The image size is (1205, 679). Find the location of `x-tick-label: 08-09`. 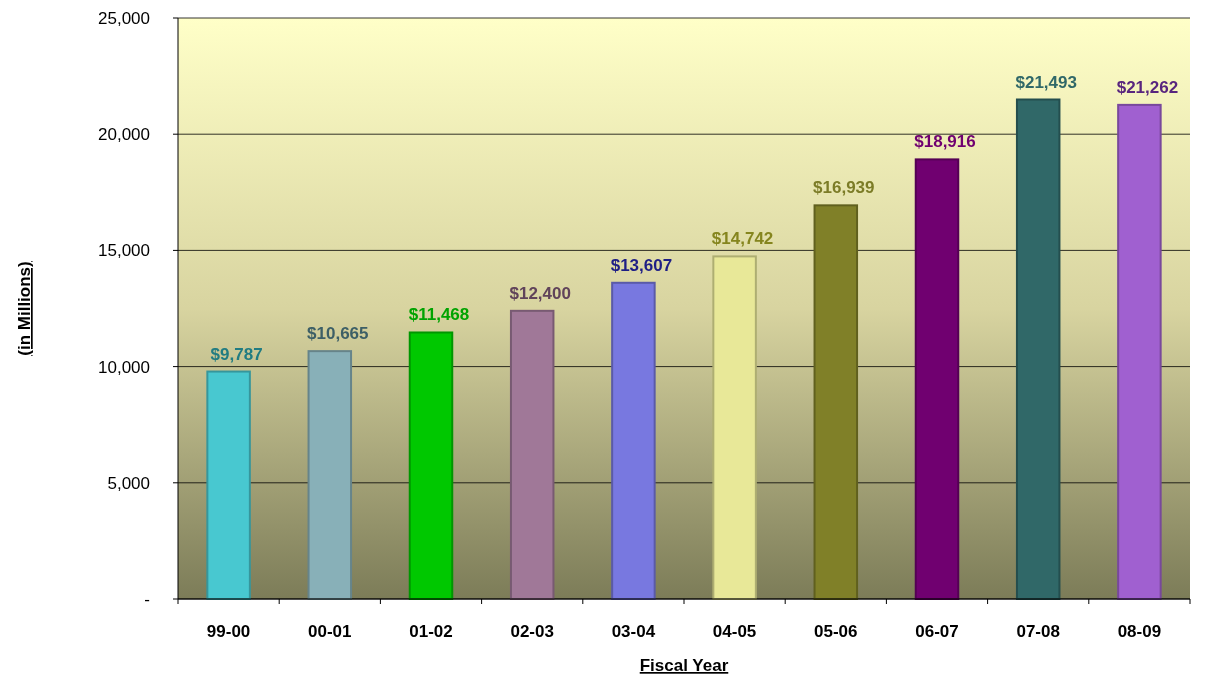

x-tick-label: 08-09 is located at coordinates (1139, 631).